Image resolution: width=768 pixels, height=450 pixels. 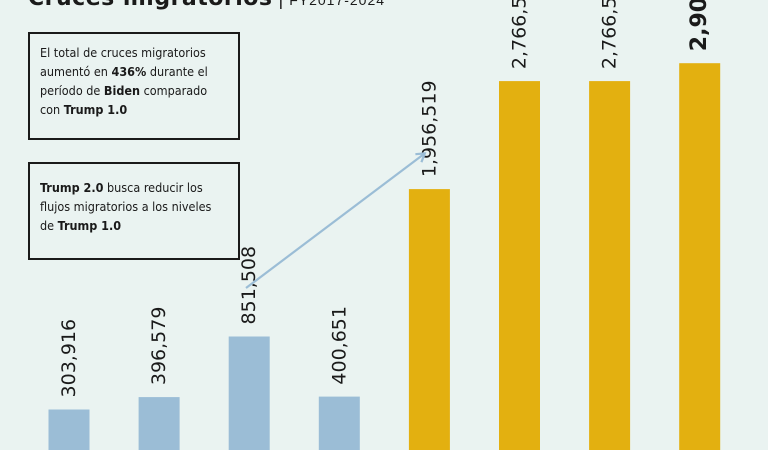 What do you see at coordinates (129, 71) in the screenshot?
I see `note-text-part: 436%` at bounding box center [129, 71].